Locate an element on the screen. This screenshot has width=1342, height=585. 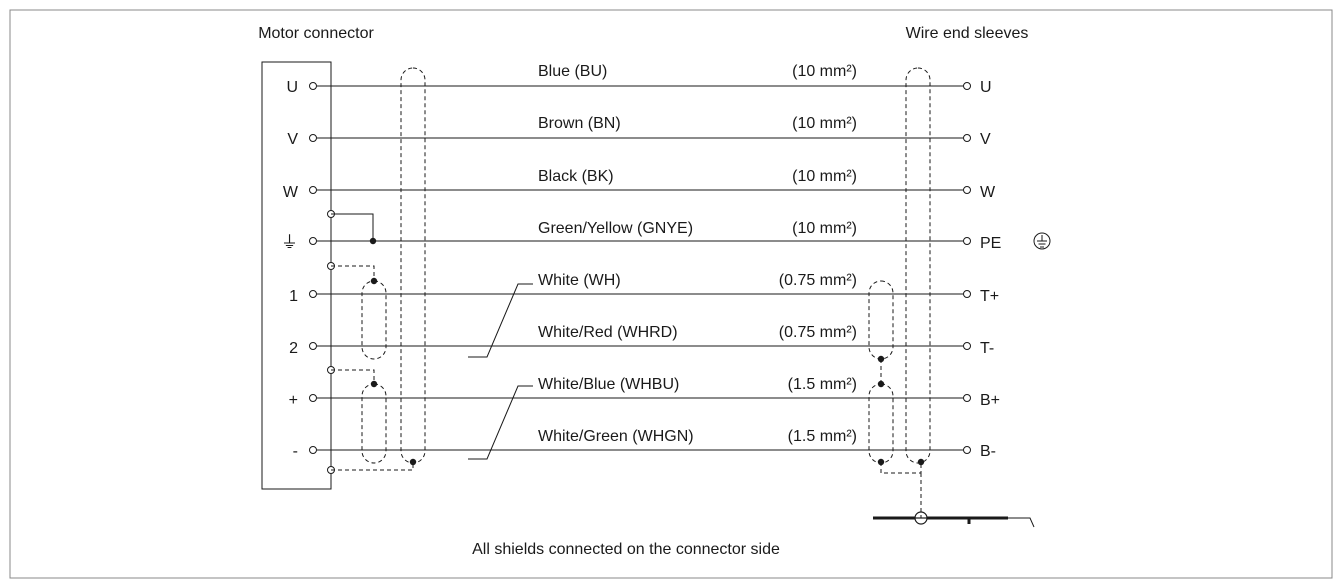
pin-label-plus: + is located at coordinates (293, 400).